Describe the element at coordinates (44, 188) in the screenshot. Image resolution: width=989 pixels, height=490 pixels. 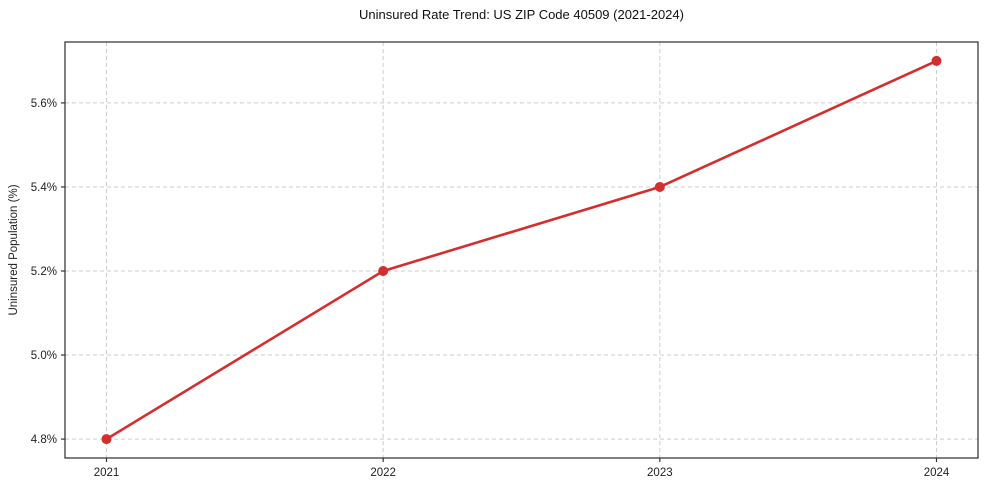
I see `y-tick-label: 5.4%` at that location.